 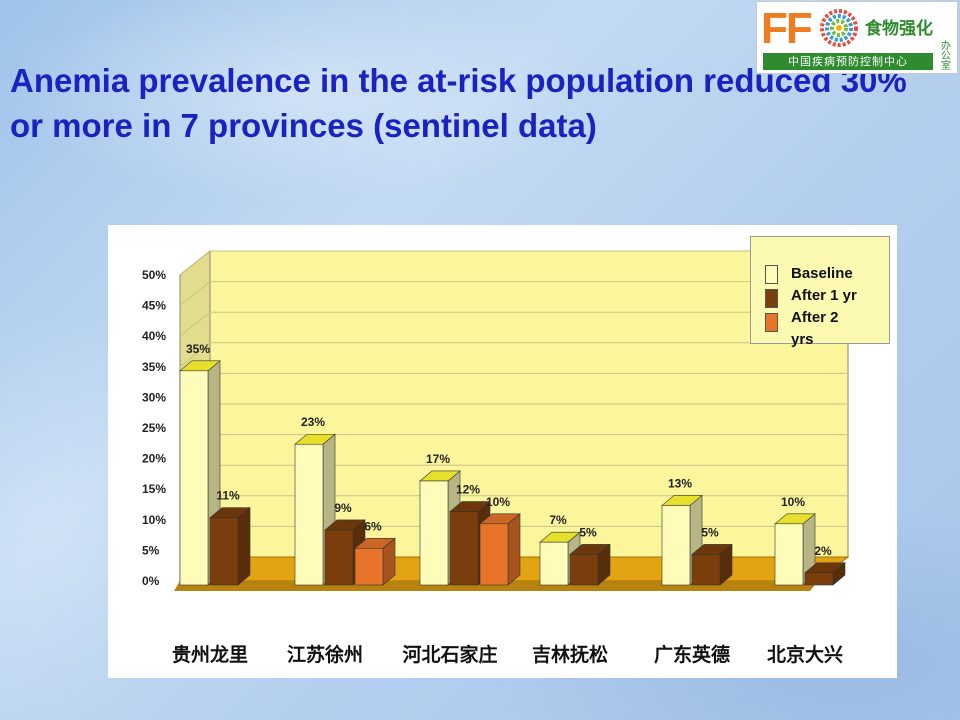 I want to click on legend-label-after-1-yr: After 1 yr, so click(x=824, y=295).